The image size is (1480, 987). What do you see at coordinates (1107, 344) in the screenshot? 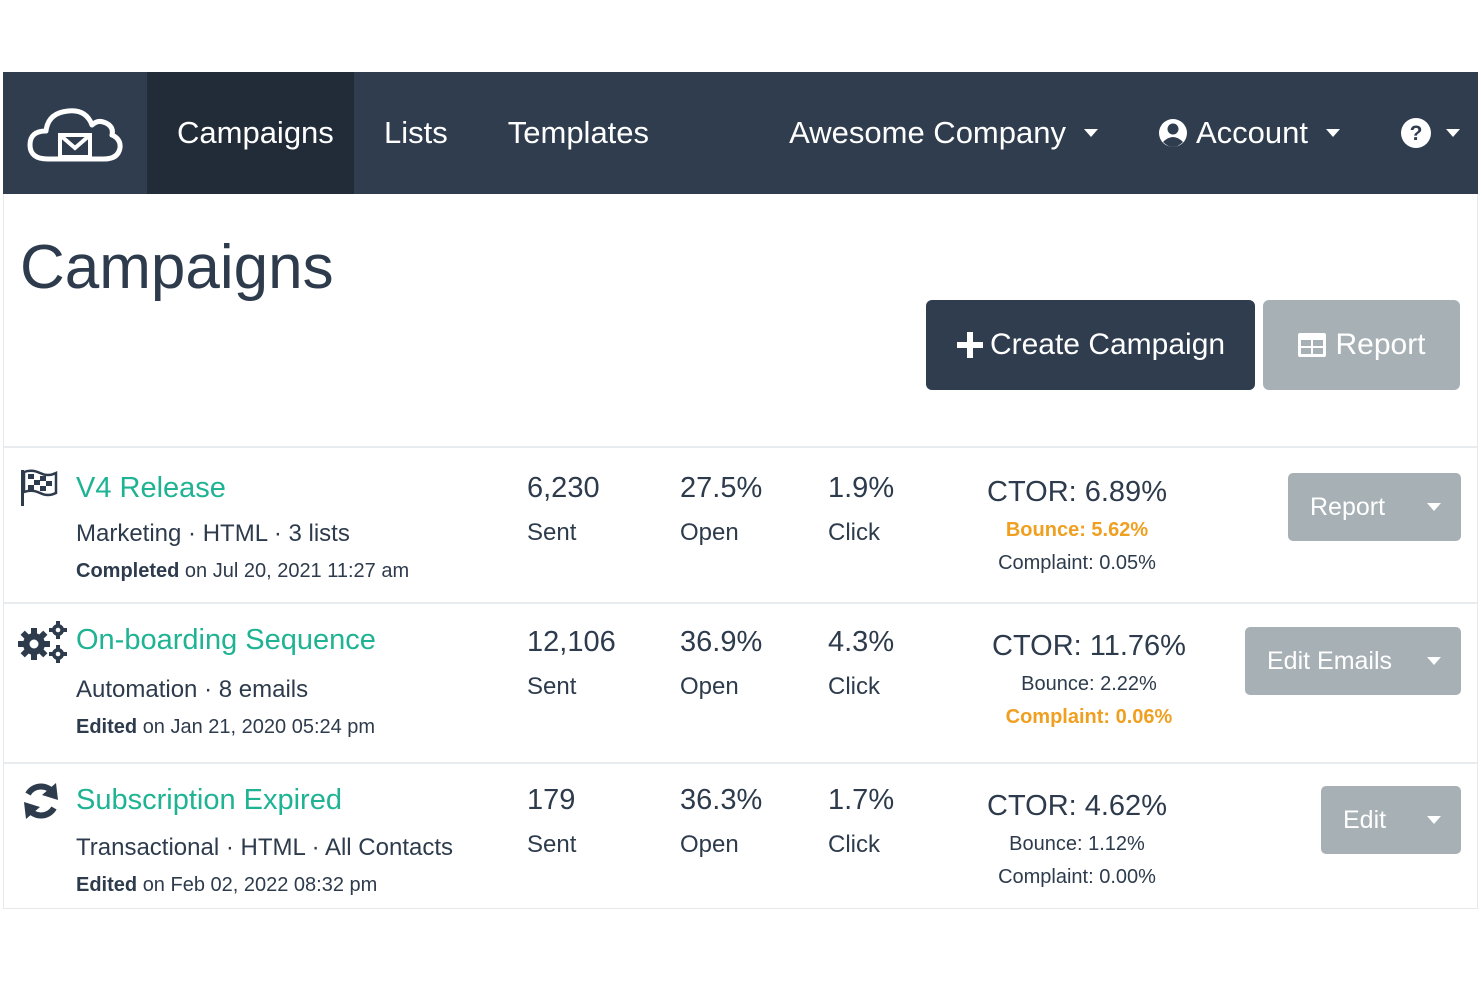
I see `create-campaign-label: Create Campaign` at bounding box center [1107, 344].